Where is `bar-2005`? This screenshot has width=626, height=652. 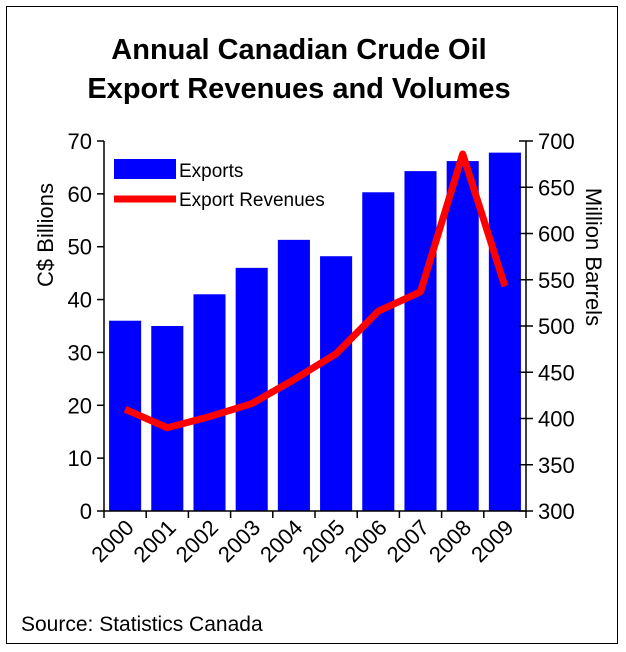
bar-2005 is located at coordinates (336, 383).